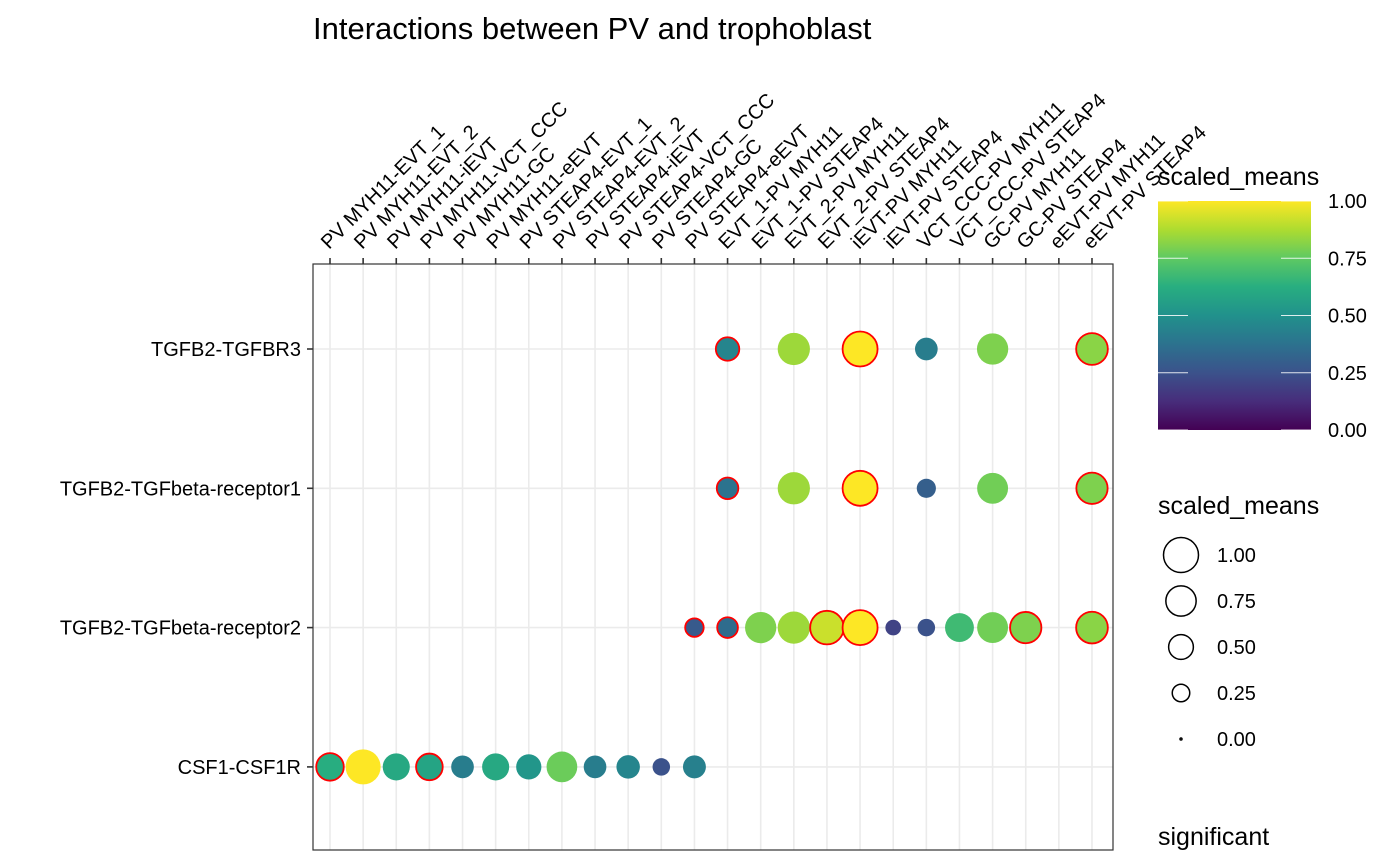 This screenshot has height=865, width=1400. What do you see at coordinates (761, 627) in the screenshot?
I see `point-tgfb2-tgfbeta-receptor2-evt-1-pv-steap4` at bounding box center [761, 627].